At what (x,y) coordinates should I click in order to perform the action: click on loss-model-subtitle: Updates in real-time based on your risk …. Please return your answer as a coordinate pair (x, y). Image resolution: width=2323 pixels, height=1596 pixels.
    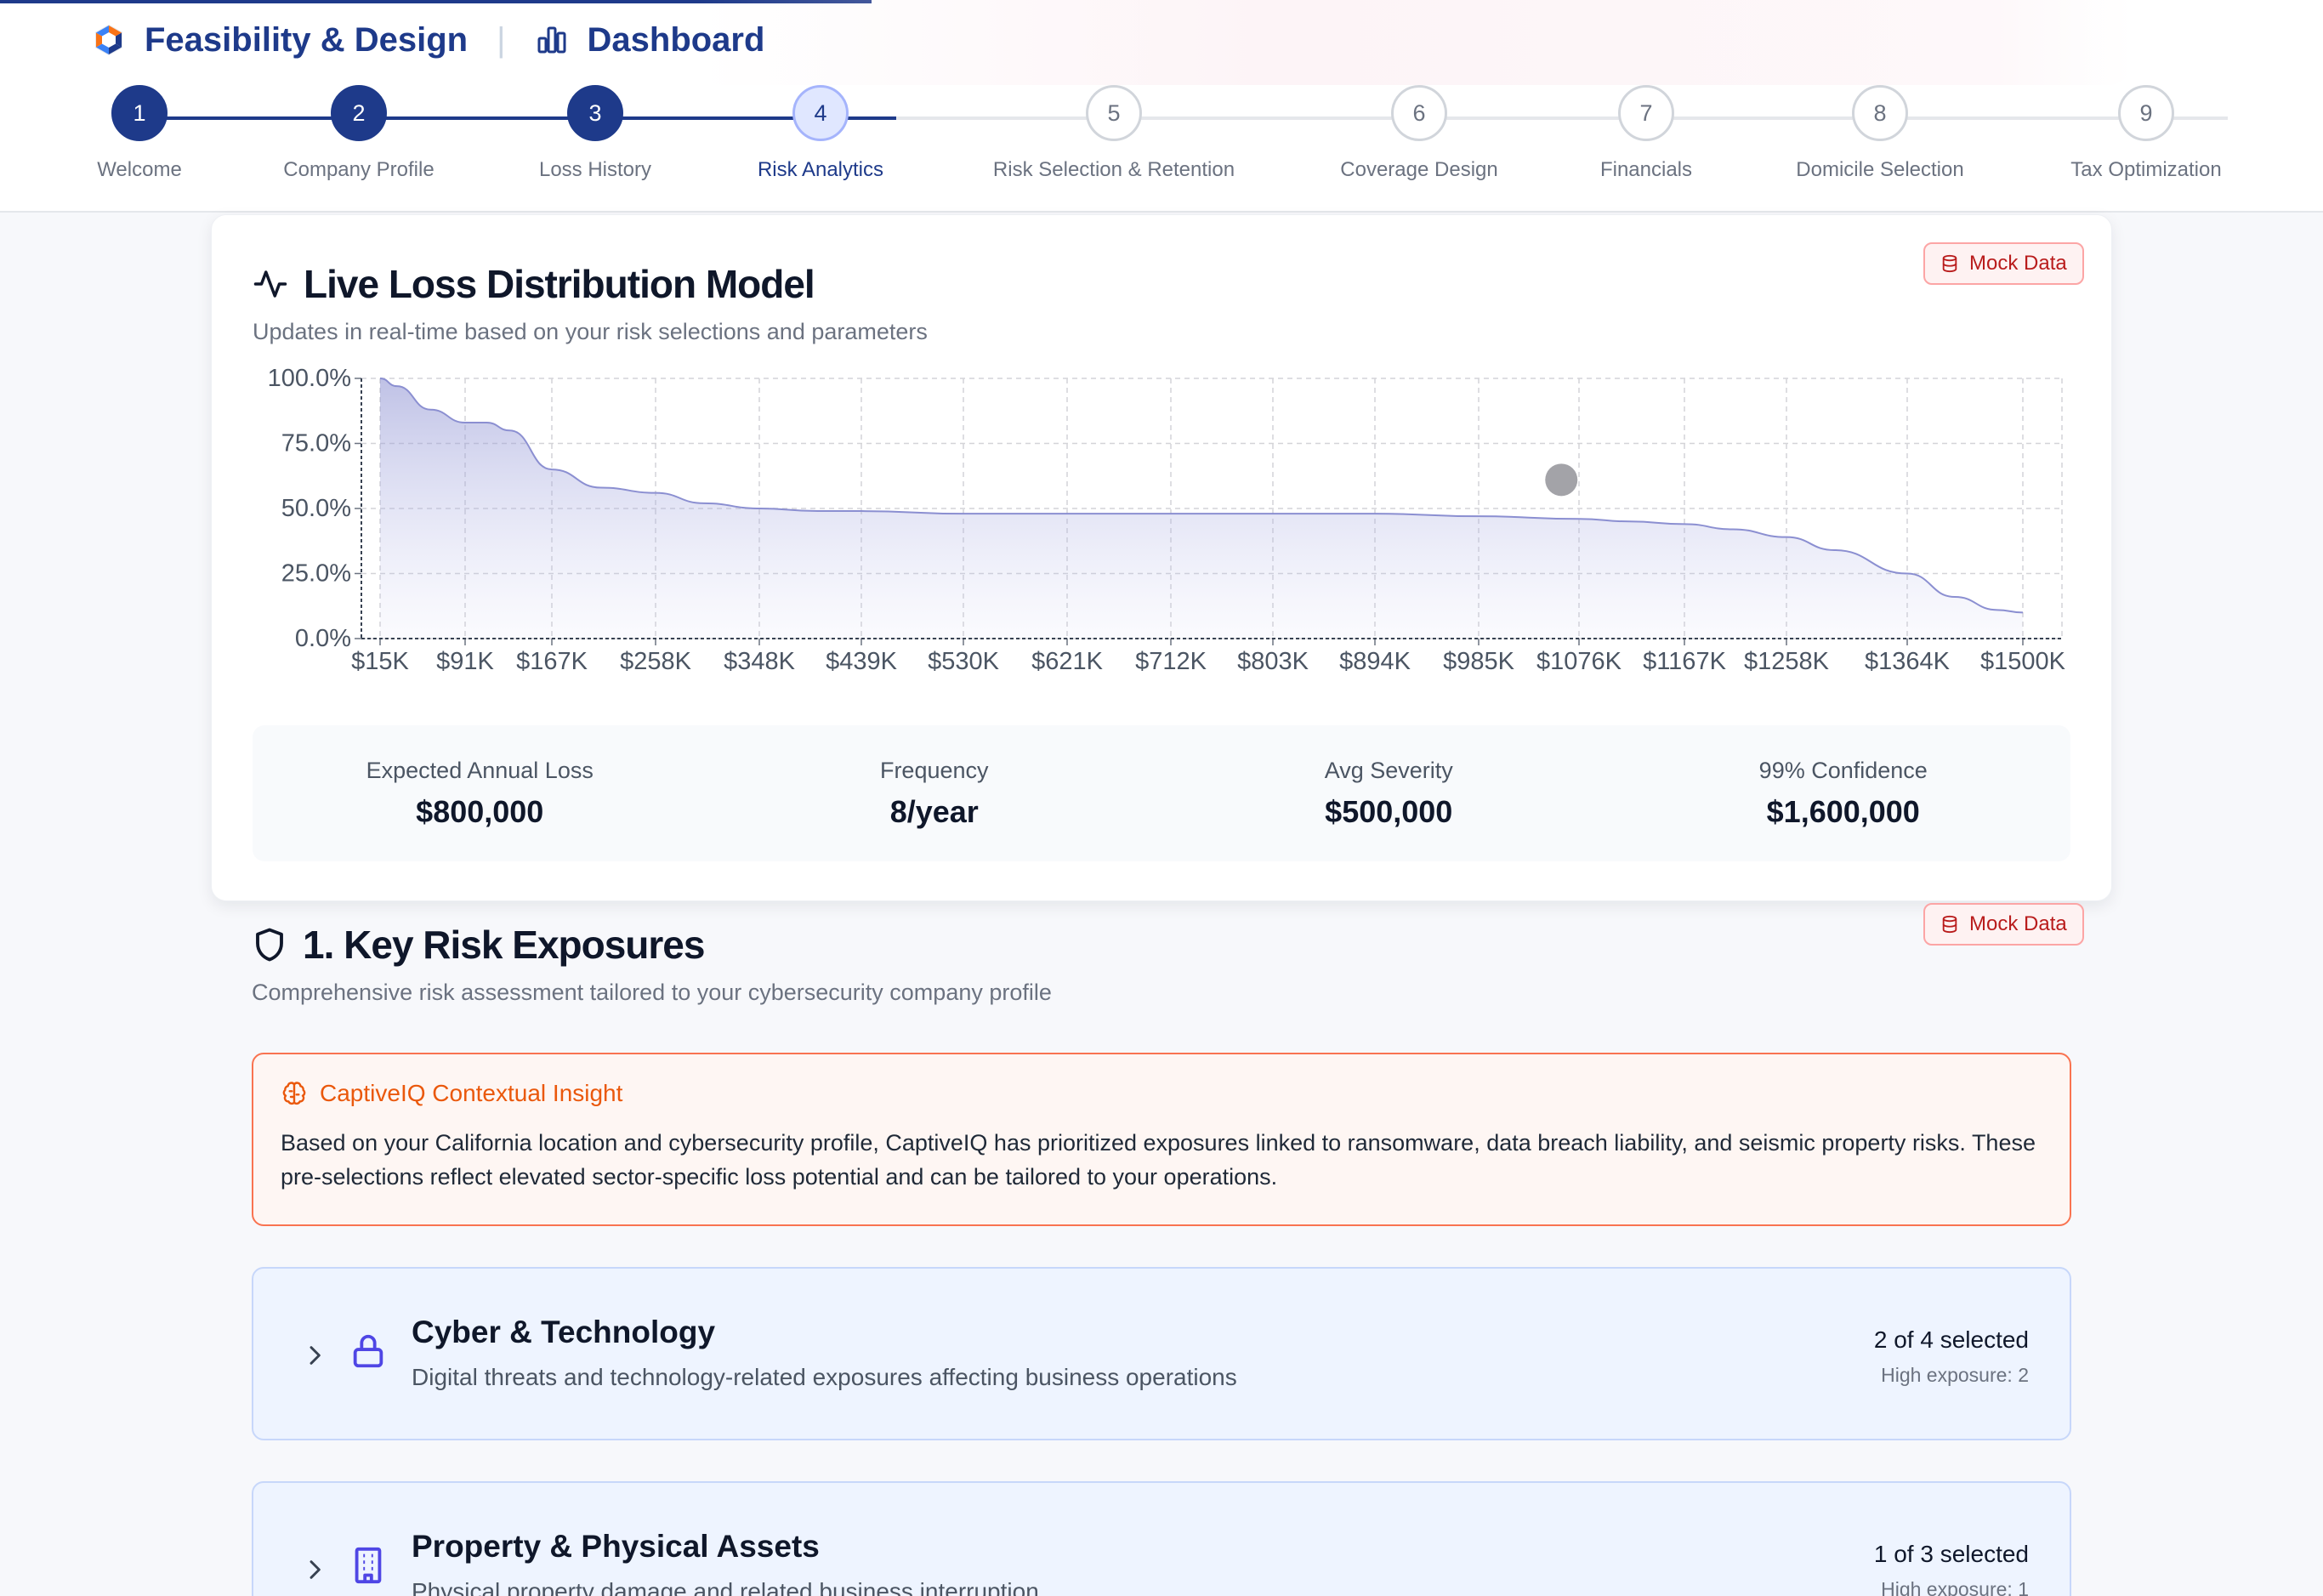
    Looking at the image, I should click on (590, 331).